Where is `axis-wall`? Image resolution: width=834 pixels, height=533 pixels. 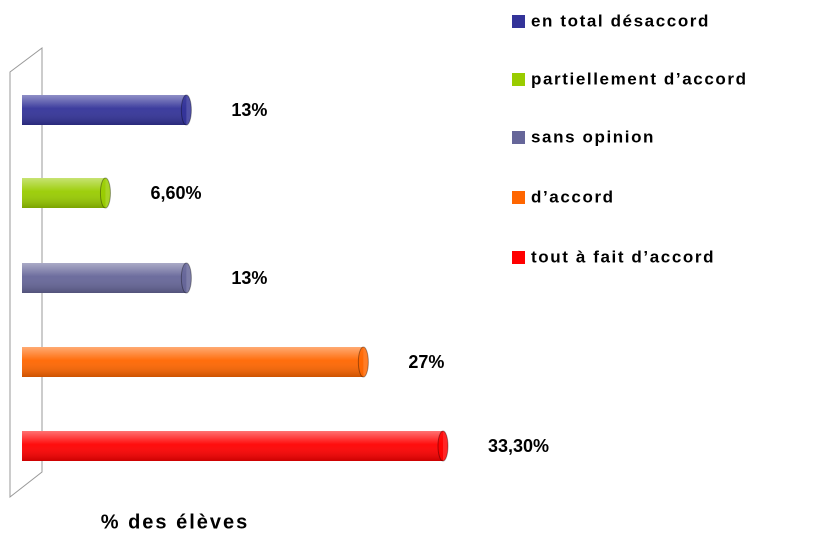
axis-wall is located at coordinates (26, 273).